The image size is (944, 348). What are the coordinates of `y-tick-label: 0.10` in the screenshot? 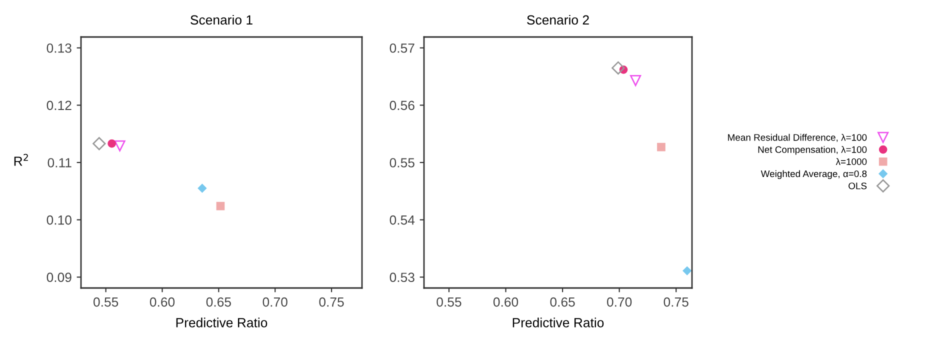 It's located at (59, 220).